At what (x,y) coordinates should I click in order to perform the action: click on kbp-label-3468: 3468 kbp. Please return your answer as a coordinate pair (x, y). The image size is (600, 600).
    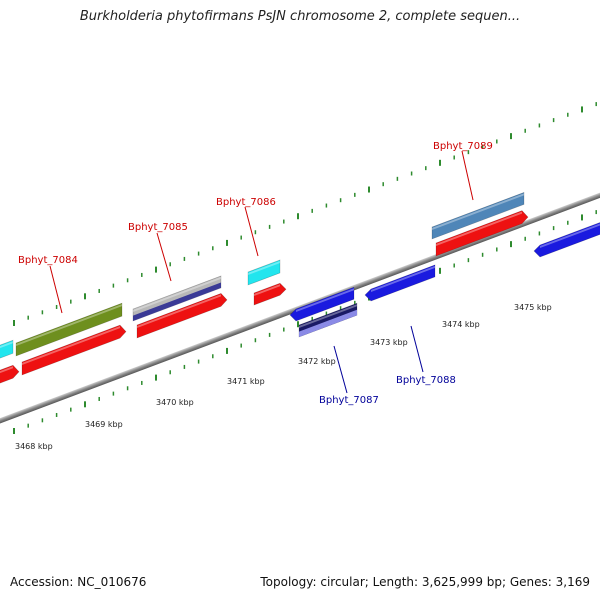
    Looking at the image, I should click on (34, 446).